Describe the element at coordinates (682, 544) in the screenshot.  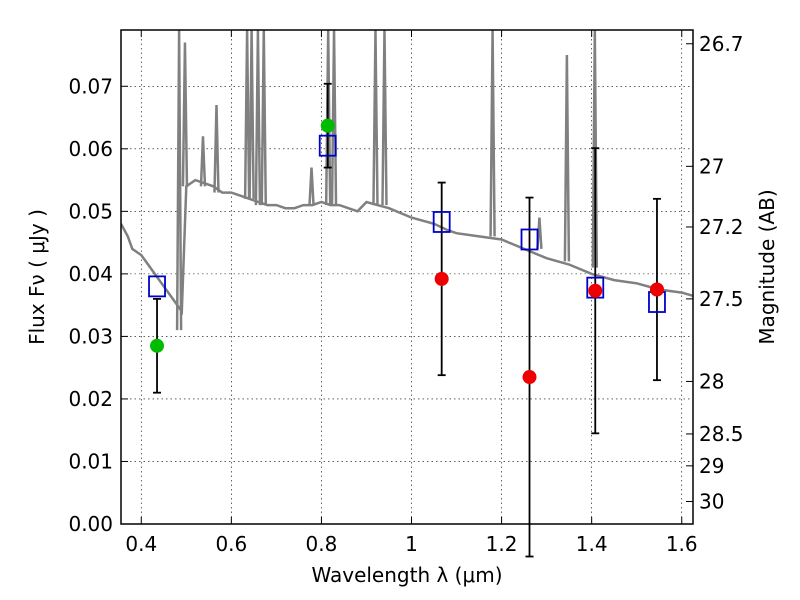
I see `x-tick-label: 1.6` at that location.